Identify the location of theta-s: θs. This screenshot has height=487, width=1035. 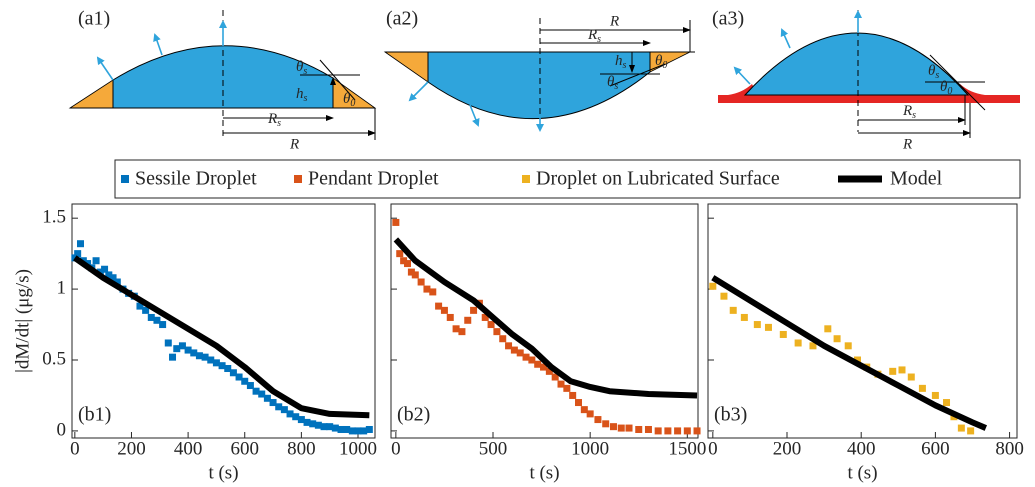
(933, 72).